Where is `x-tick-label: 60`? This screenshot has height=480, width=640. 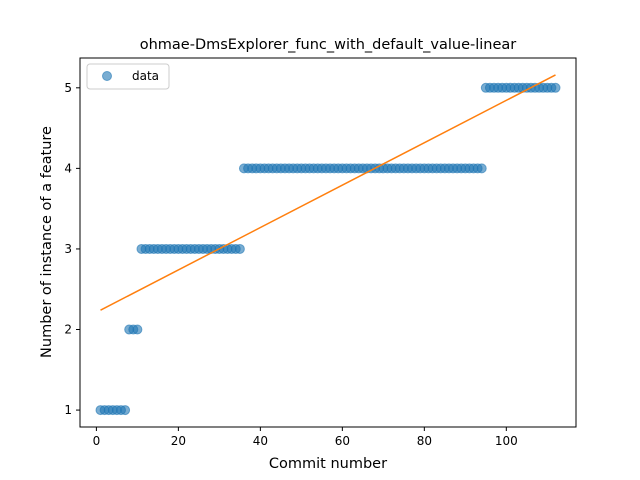 x-tick-label: 60 is located at coordinates (342, 441).